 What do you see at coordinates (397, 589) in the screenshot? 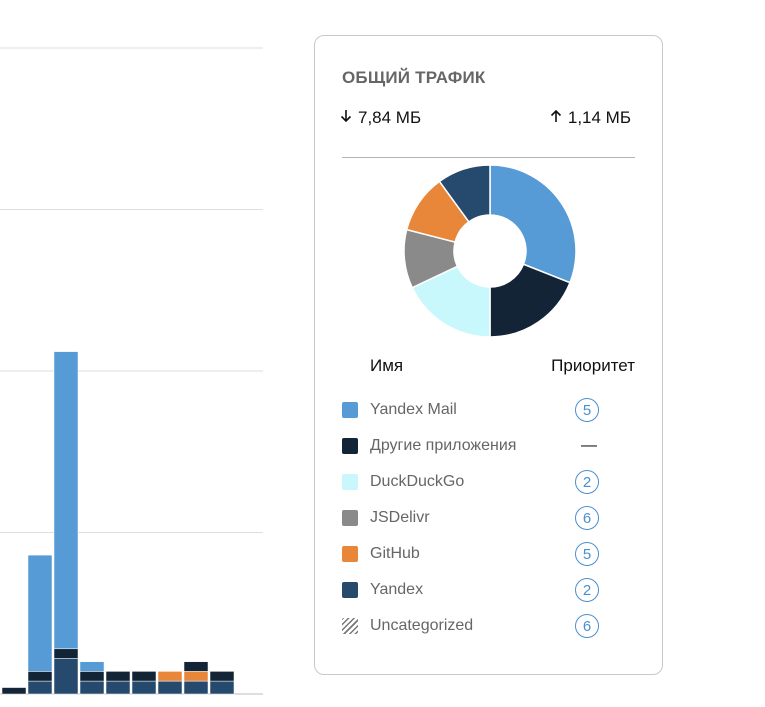
I see `legend-label: Yandex` at bounding box center [397, 589].